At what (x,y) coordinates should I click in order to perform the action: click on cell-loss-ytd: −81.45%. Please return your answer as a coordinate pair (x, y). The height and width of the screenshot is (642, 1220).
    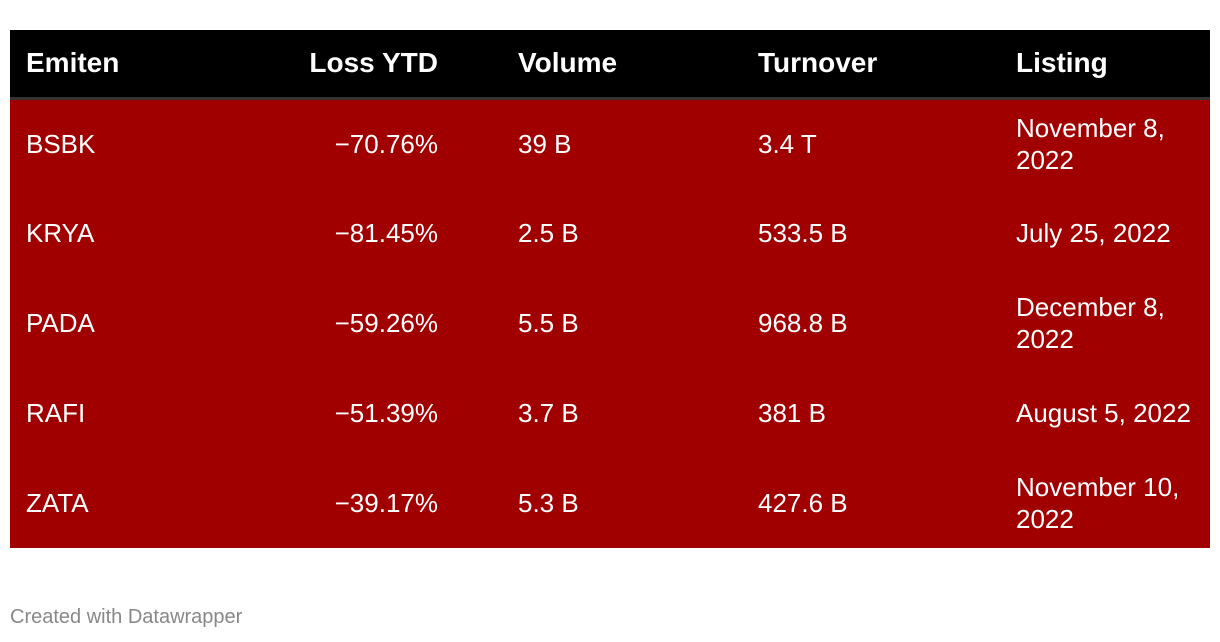
    Looking at the image, I should click on (386, 233).